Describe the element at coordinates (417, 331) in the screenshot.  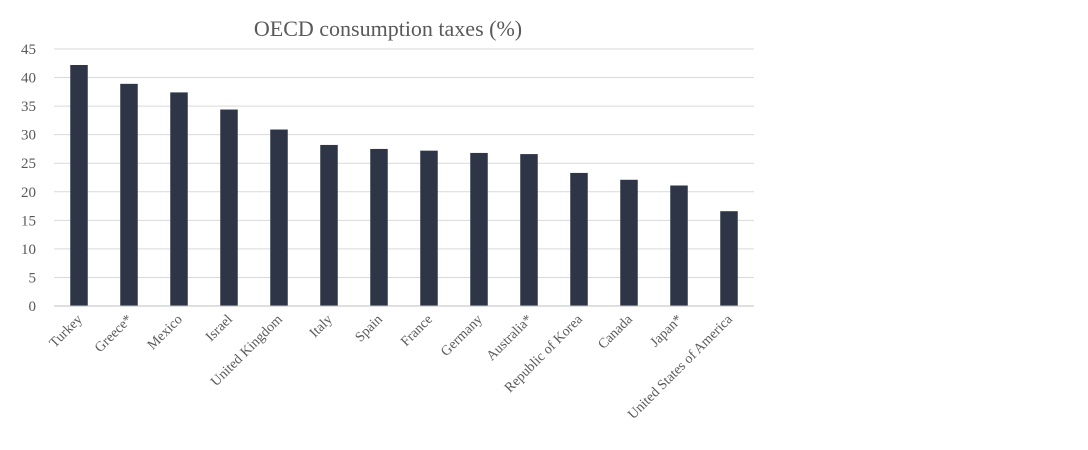
I see `x-tick-label: France` at that location.